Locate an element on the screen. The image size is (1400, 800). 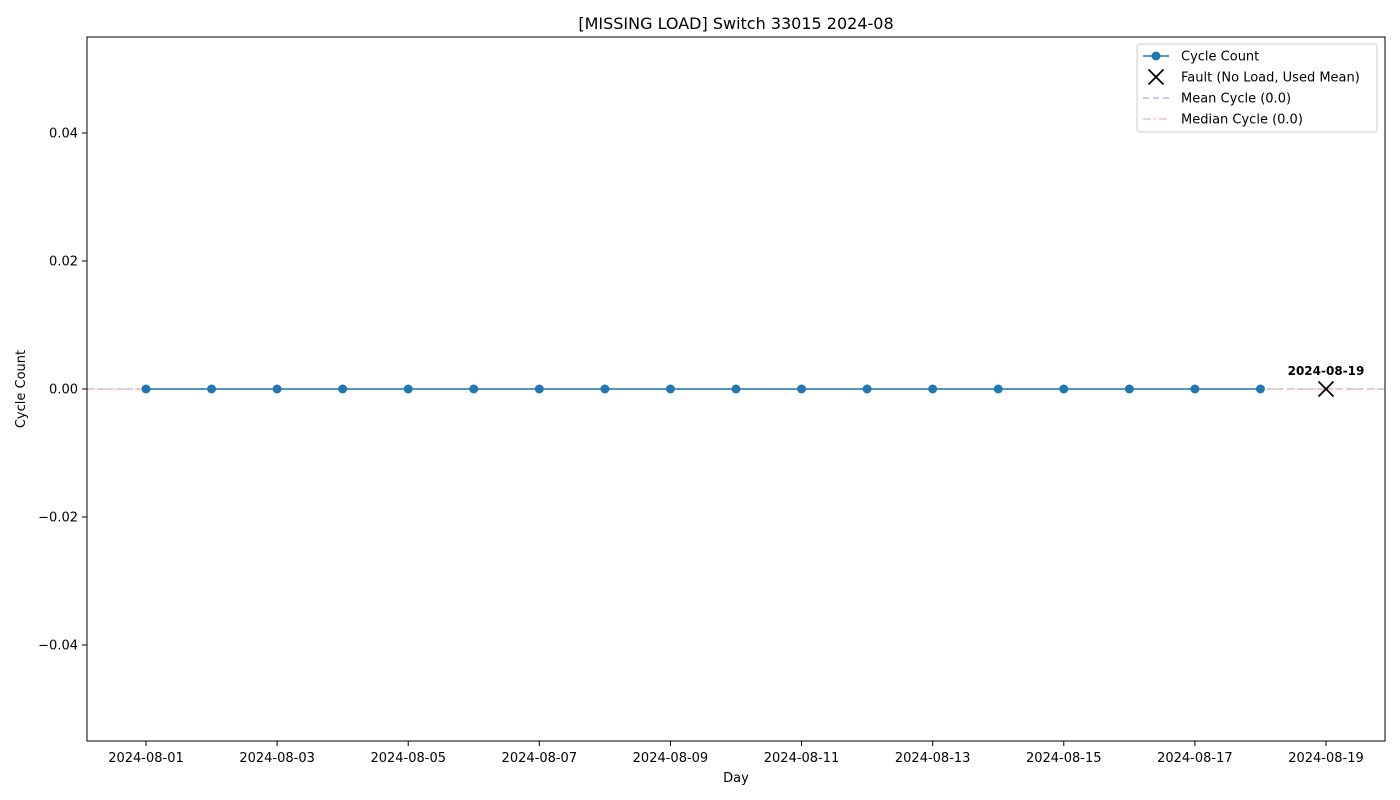
y-tick-label: 0.04 is located at coordinates (63, 134).